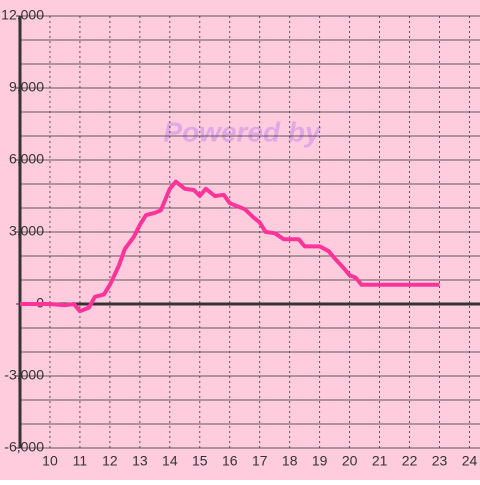 This screenshot has width=480, height=485. Describe the element at coordinates (242, 131) in the screenshot. I see `watermark: Powered by` at that location.